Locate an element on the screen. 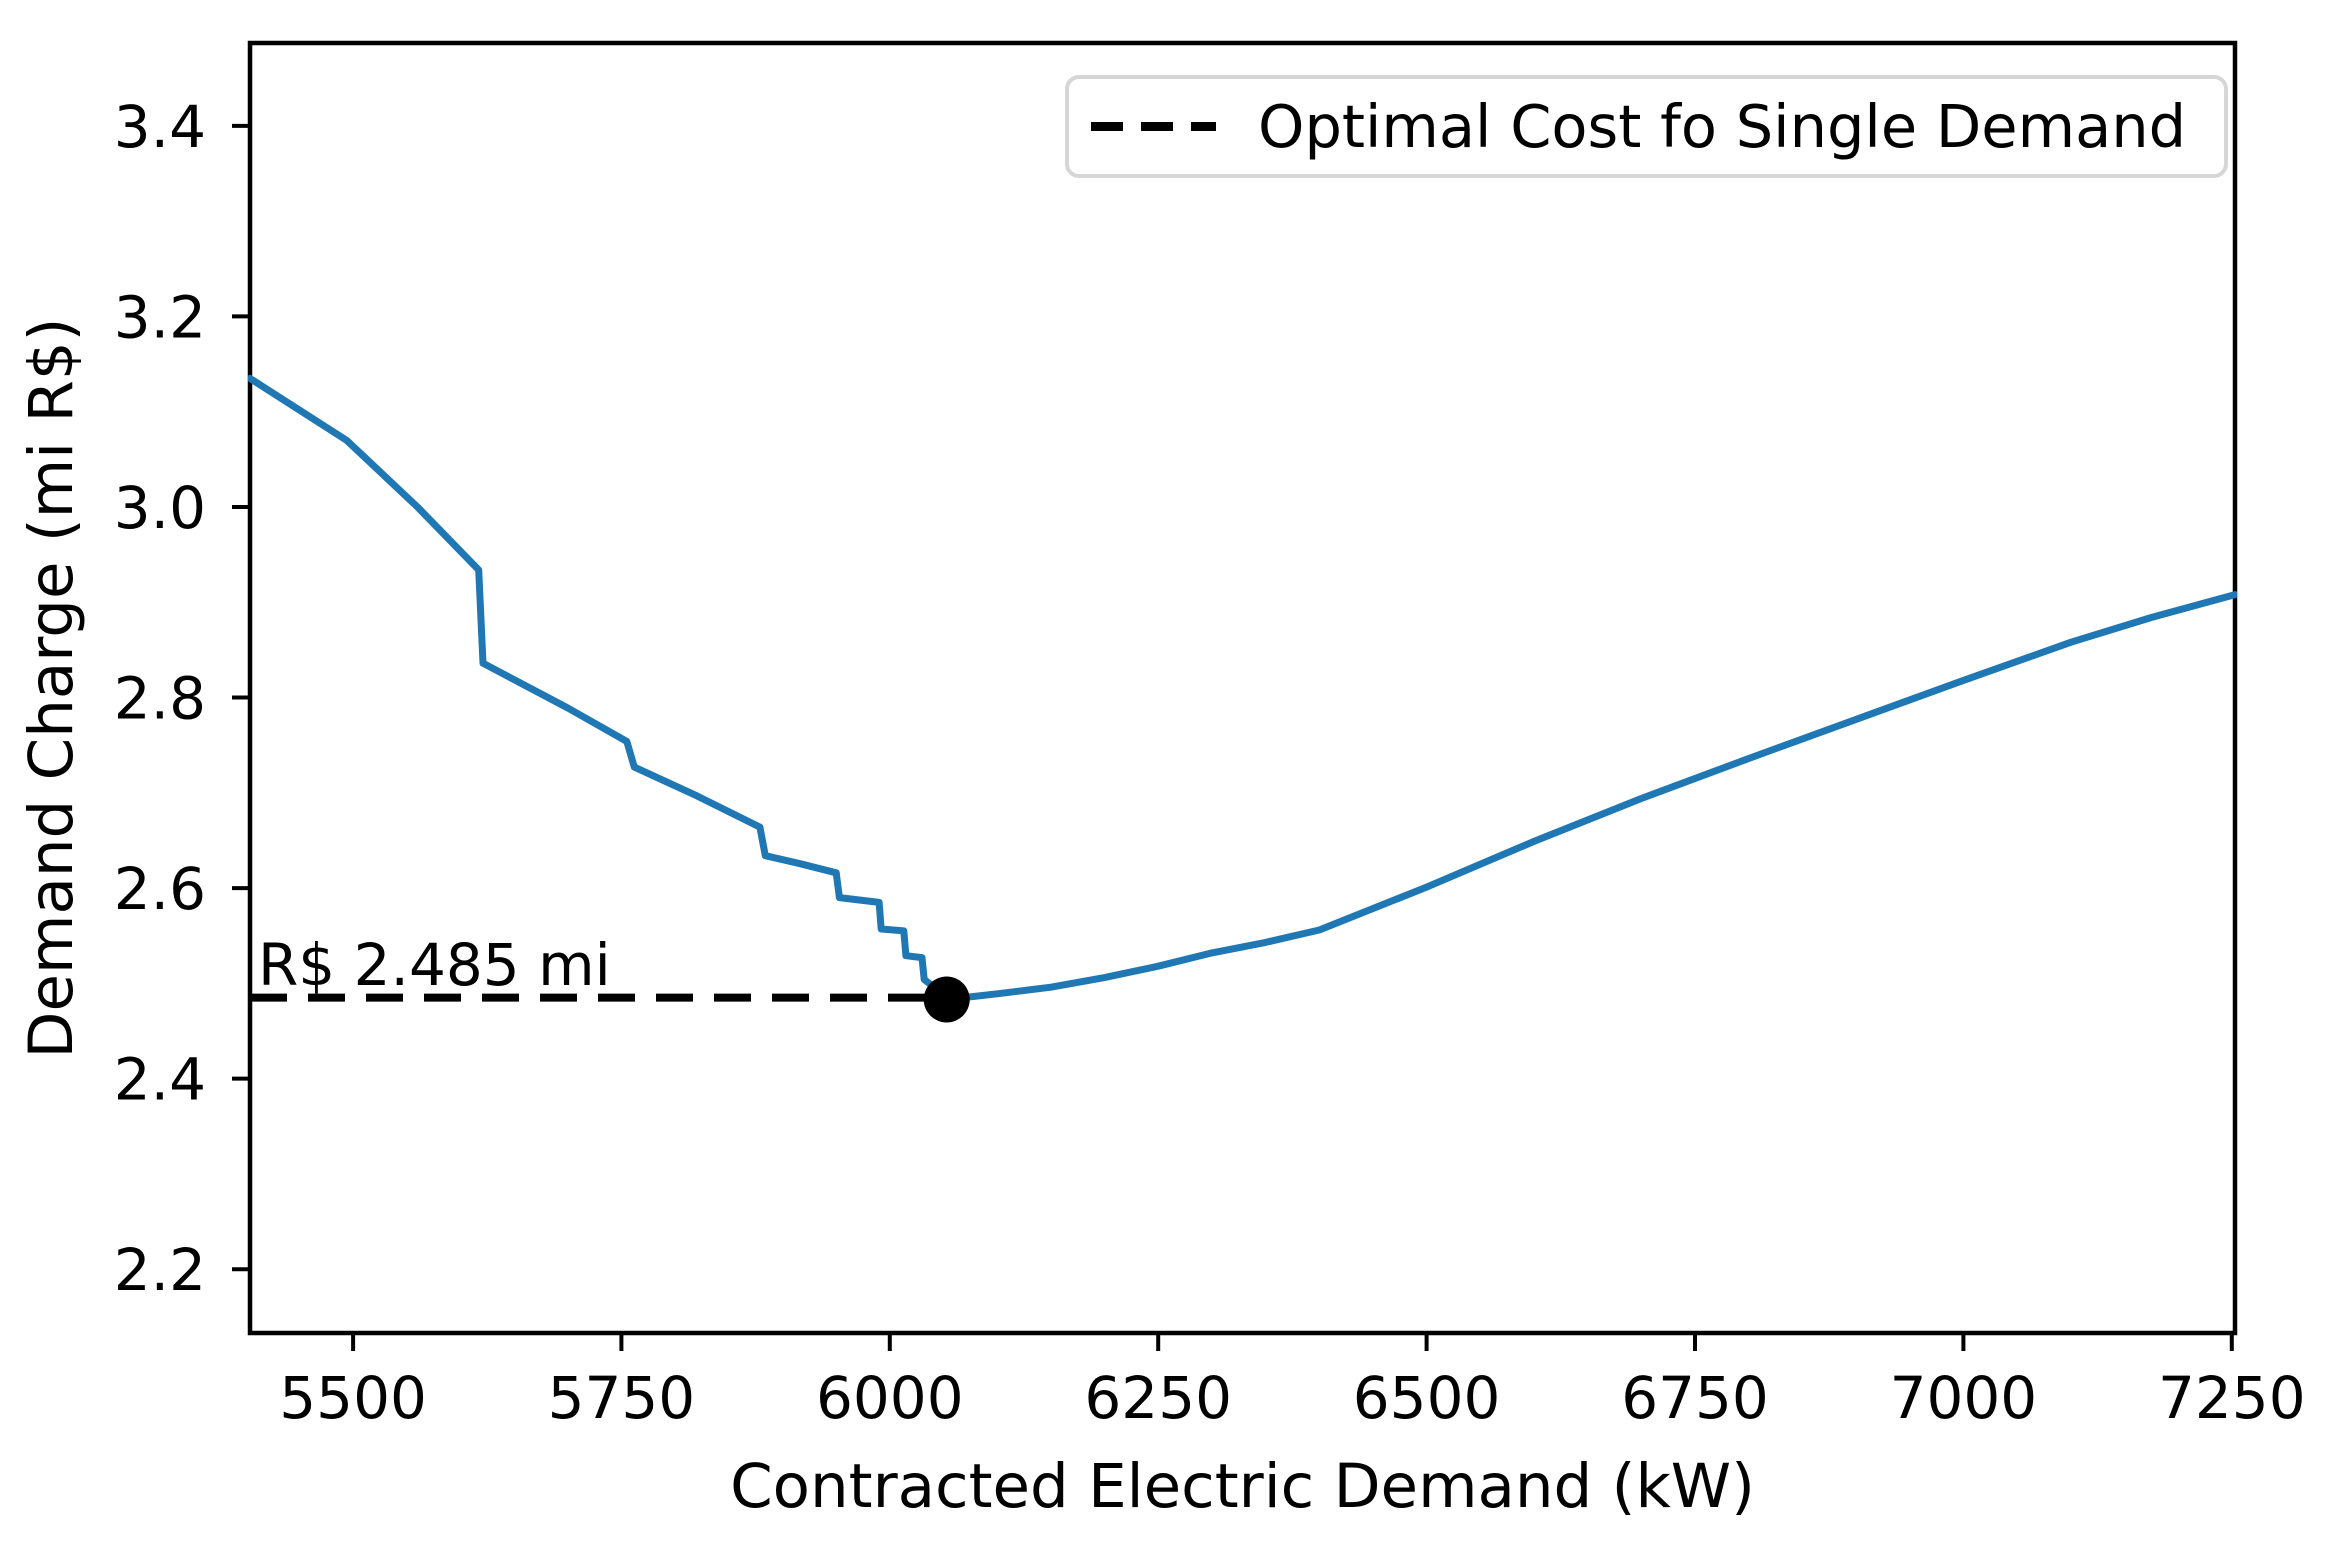  y-axis-ticks: 2.2 2.4 2.6 2.8 3.0 3.2 3.4 is located at coordinates (182, 698).